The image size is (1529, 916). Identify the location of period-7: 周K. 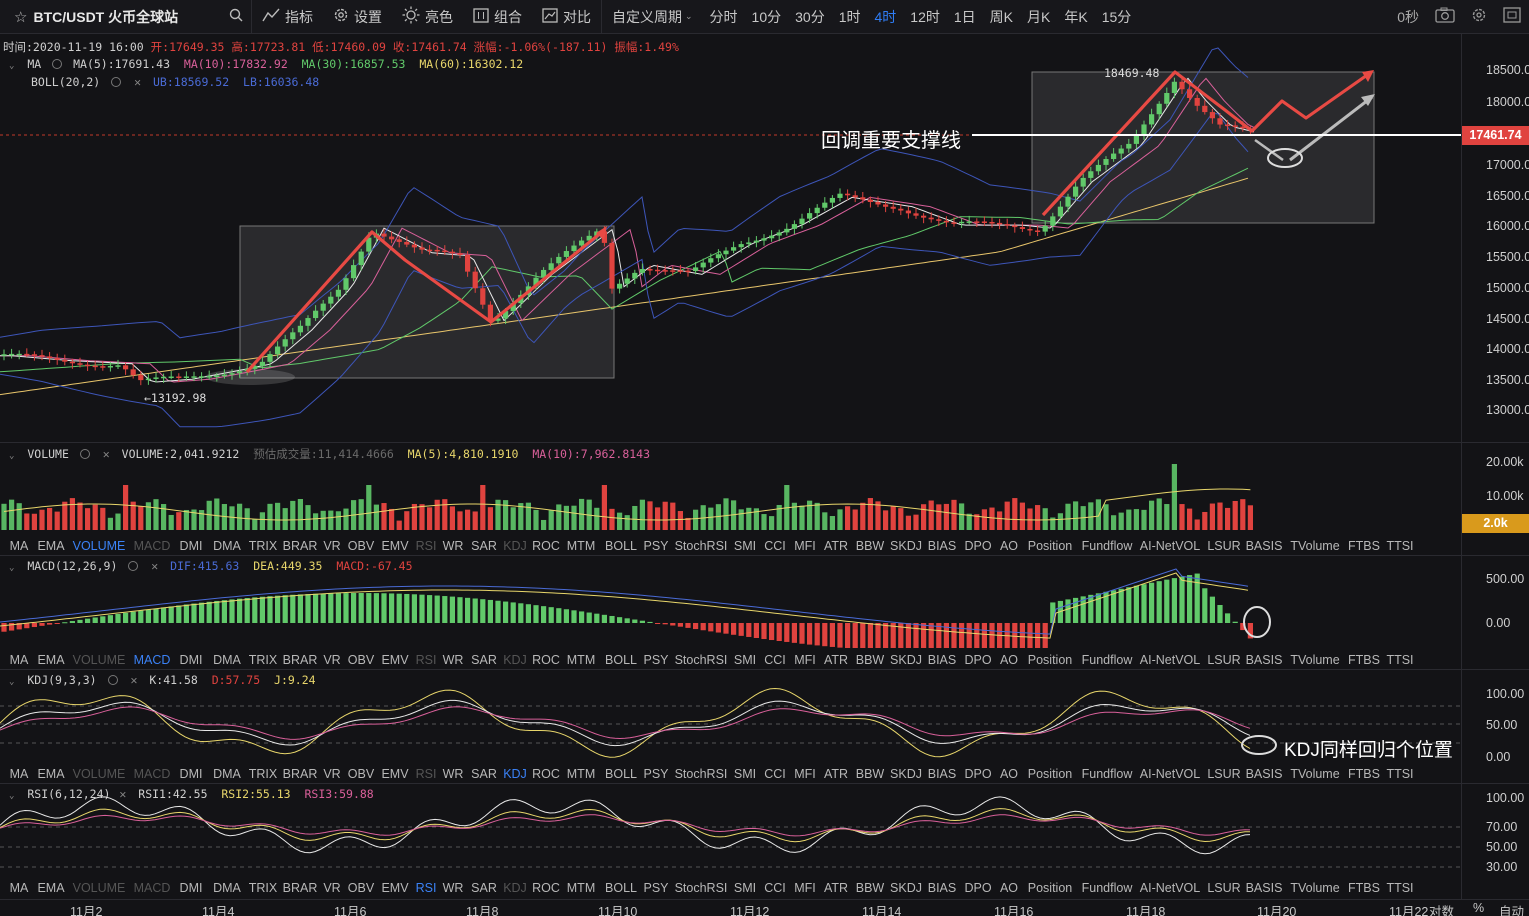
(1001, 16).